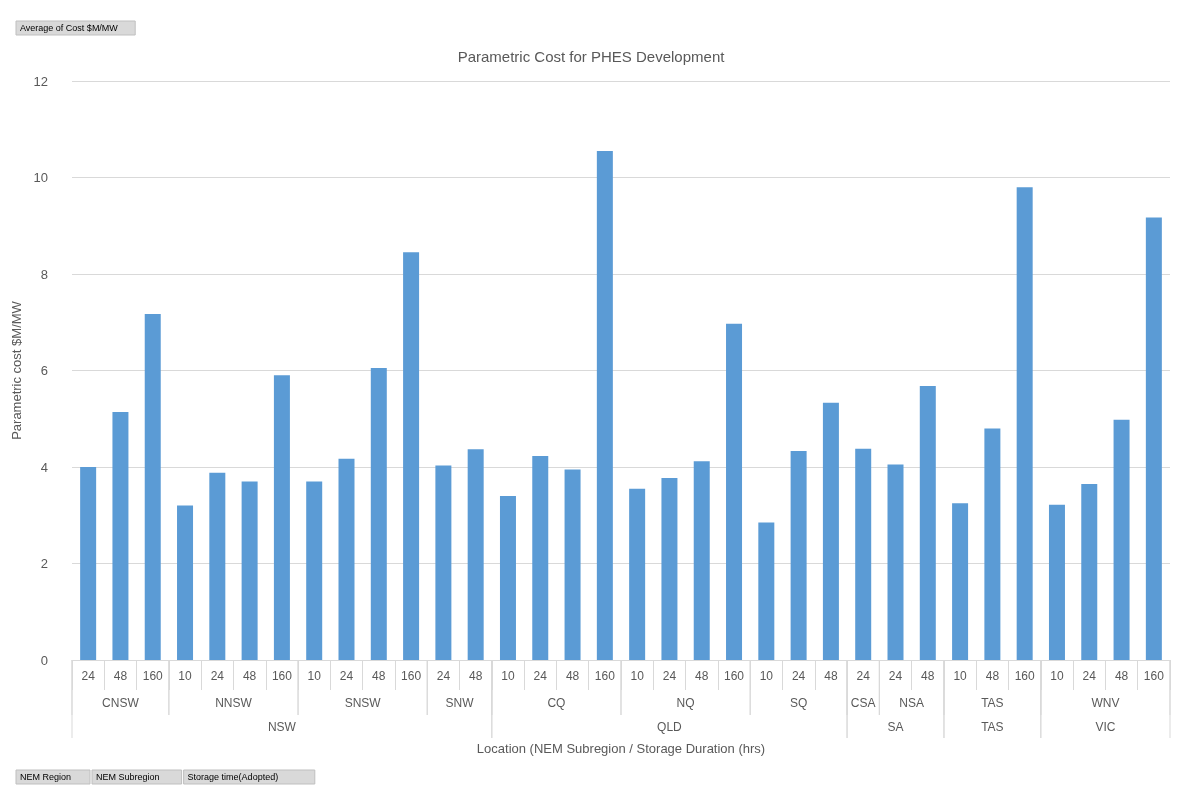  What do you see at coordinates (40, 81) in the screenshot?
I see `y-tick-label: 12` at bounding box center [40, 81].